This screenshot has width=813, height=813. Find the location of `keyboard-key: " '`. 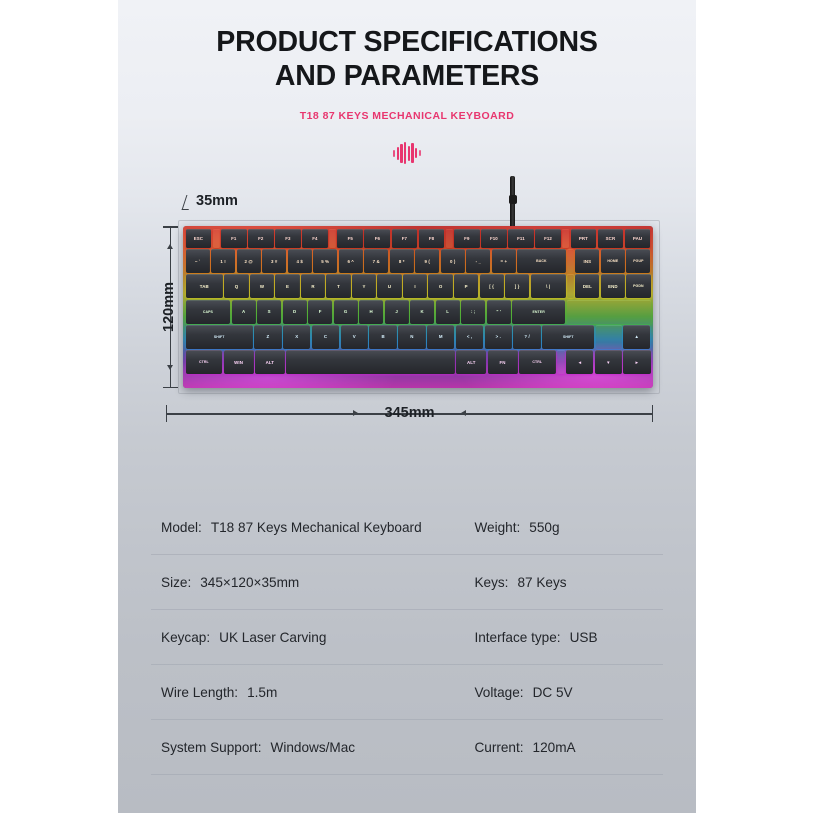

keyboard-key: " ' is located at coordinates (498, 311).